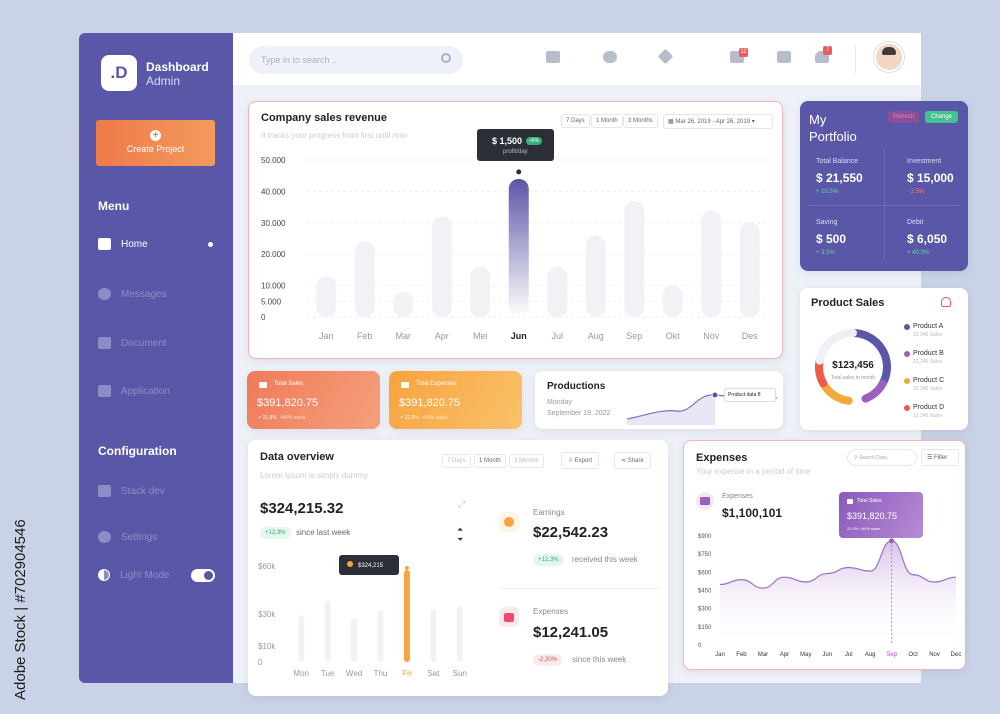  Describe the element at coordinates (946, 302) in the screenshot. I see `alert-bell-icon` at that location.